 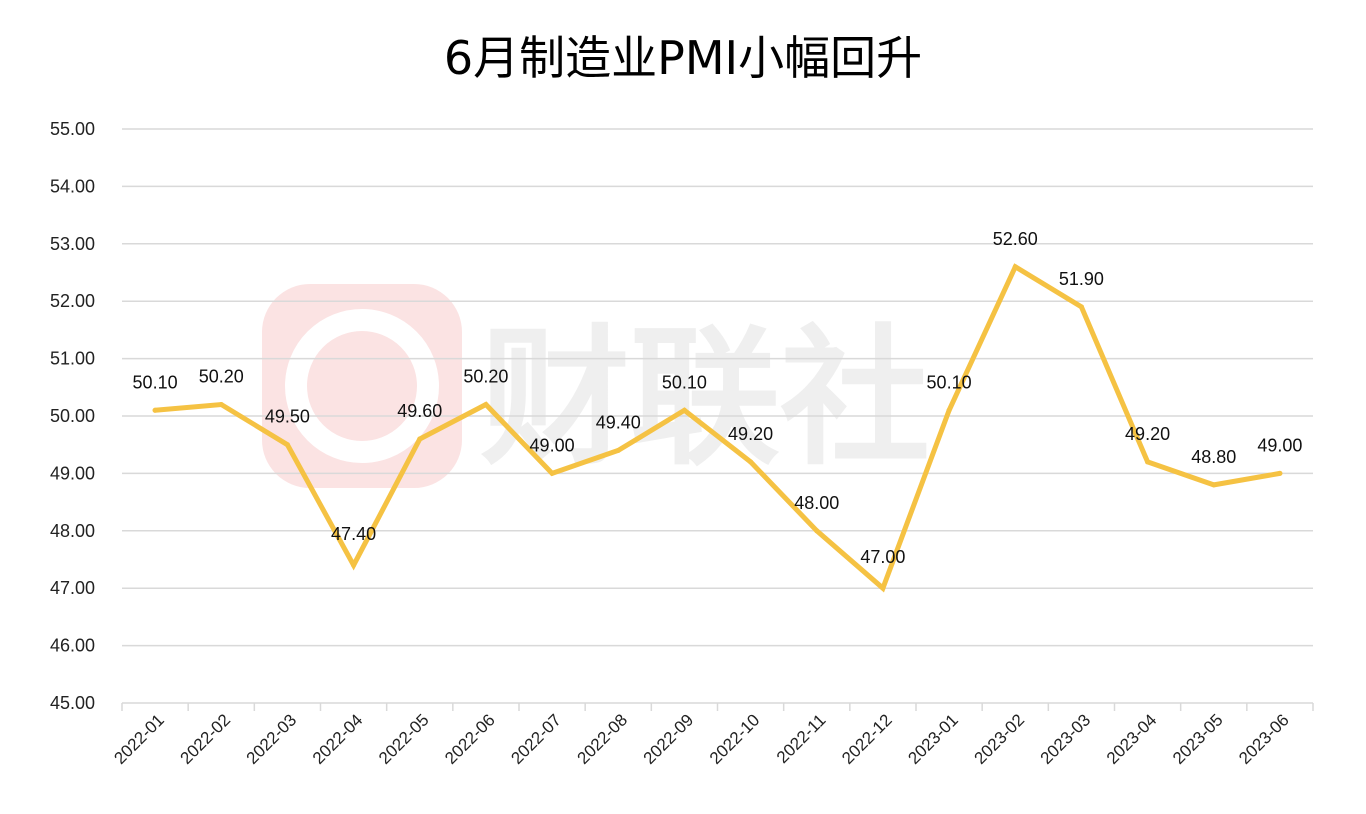 What do you see at coordinates (419, 411) in the screenshot?
I see `data-label: 49.60` at bounding box center [419, 411].